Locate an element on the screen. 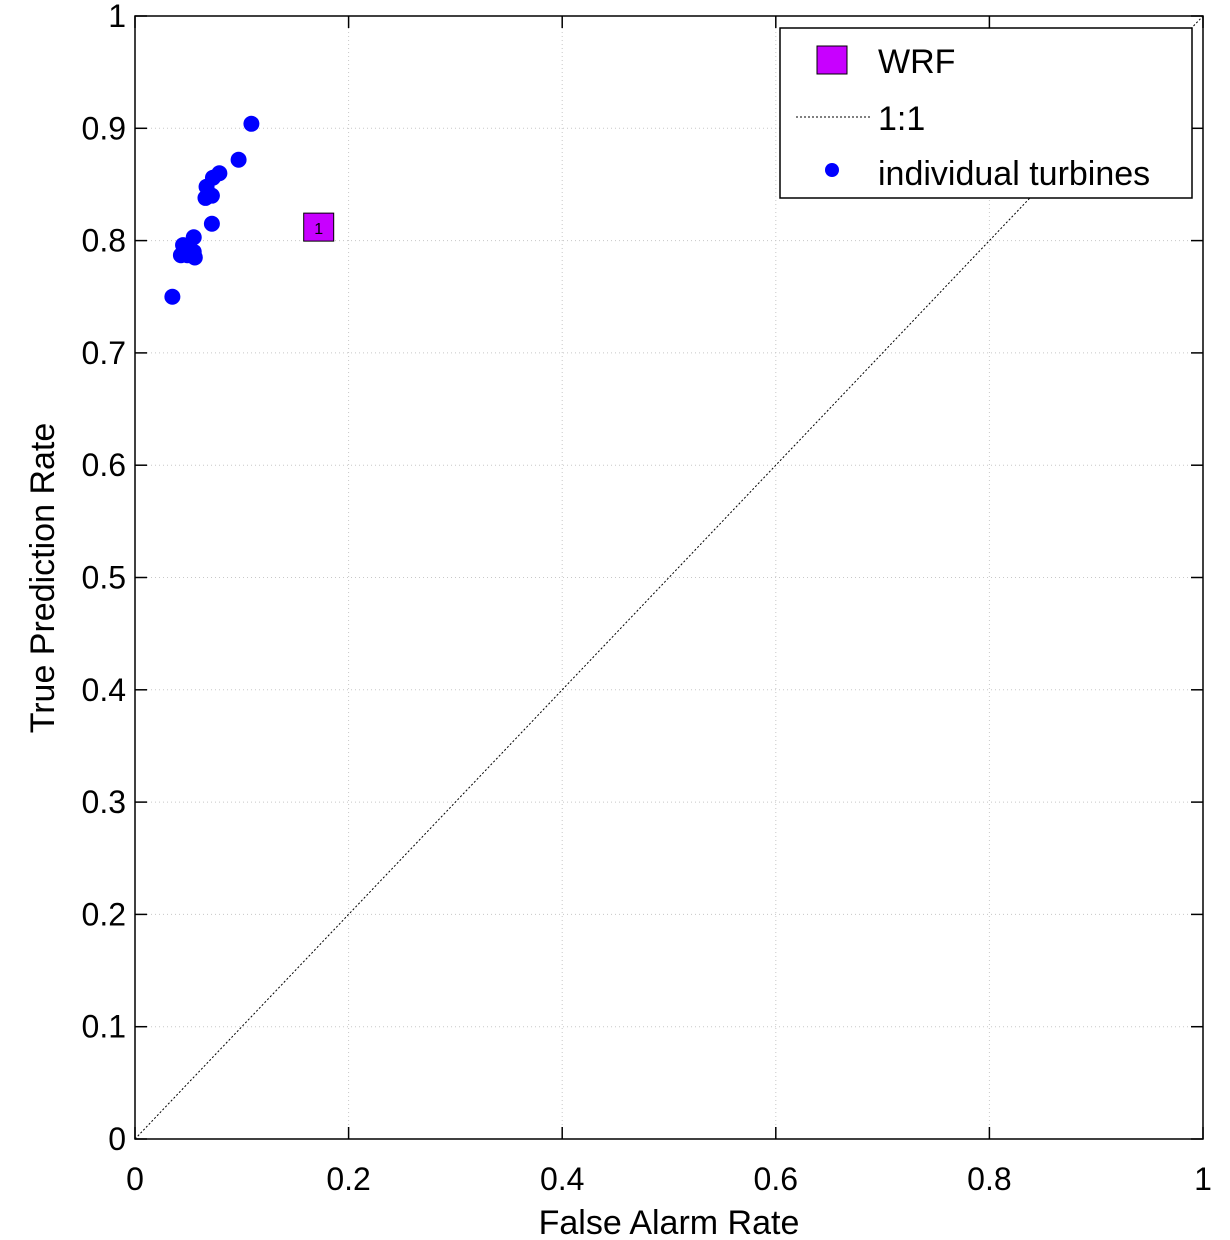 The image size is (1230, 1240). x-tick-label: 0.6 is located at coordinates (776, 1179).